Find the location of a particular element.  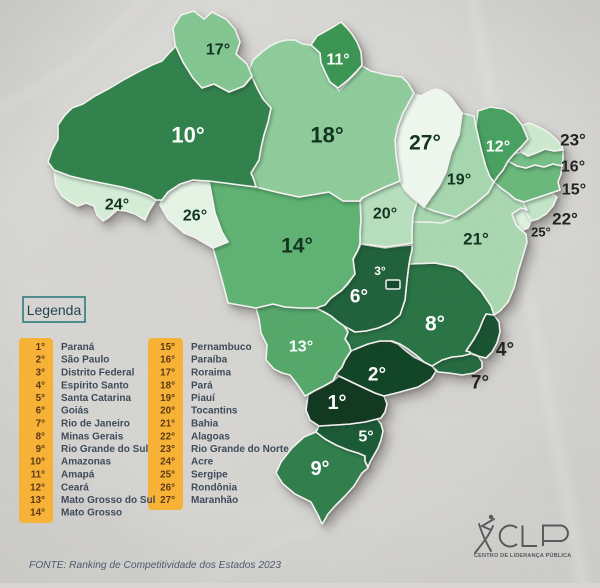

svg-text: Santa Catarina is located at coordinates (96, 398).